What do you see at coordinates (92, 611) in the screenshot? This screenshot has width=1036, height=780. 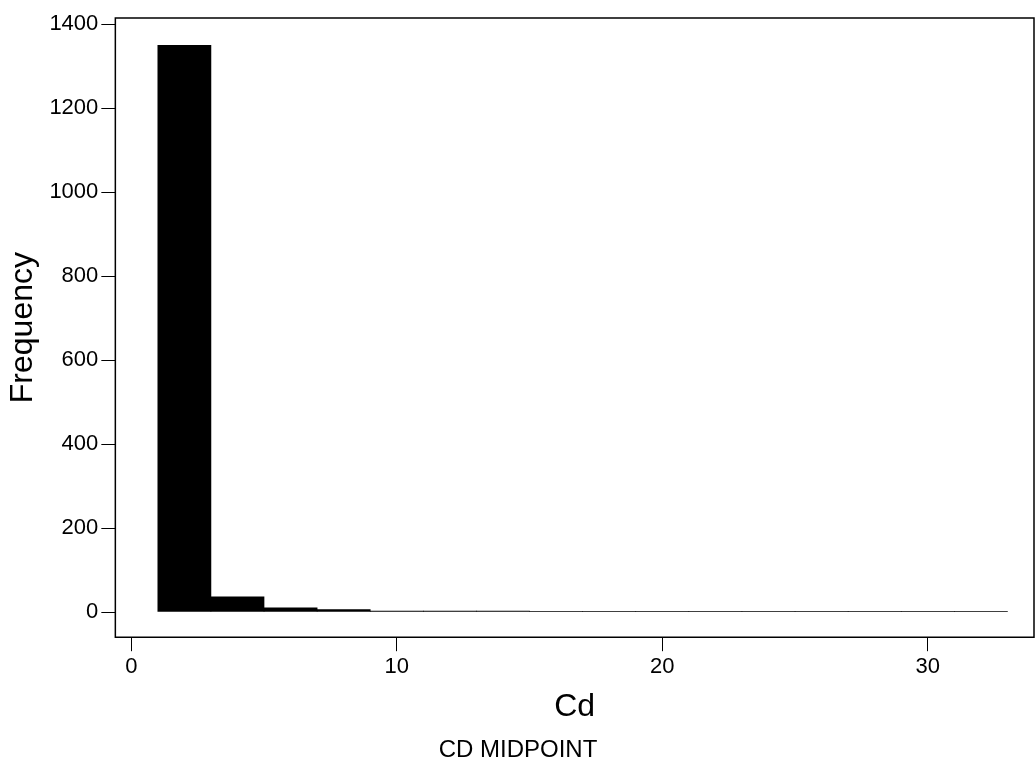 I see `y-tick-label: 0` at bounding box center [92, 611].